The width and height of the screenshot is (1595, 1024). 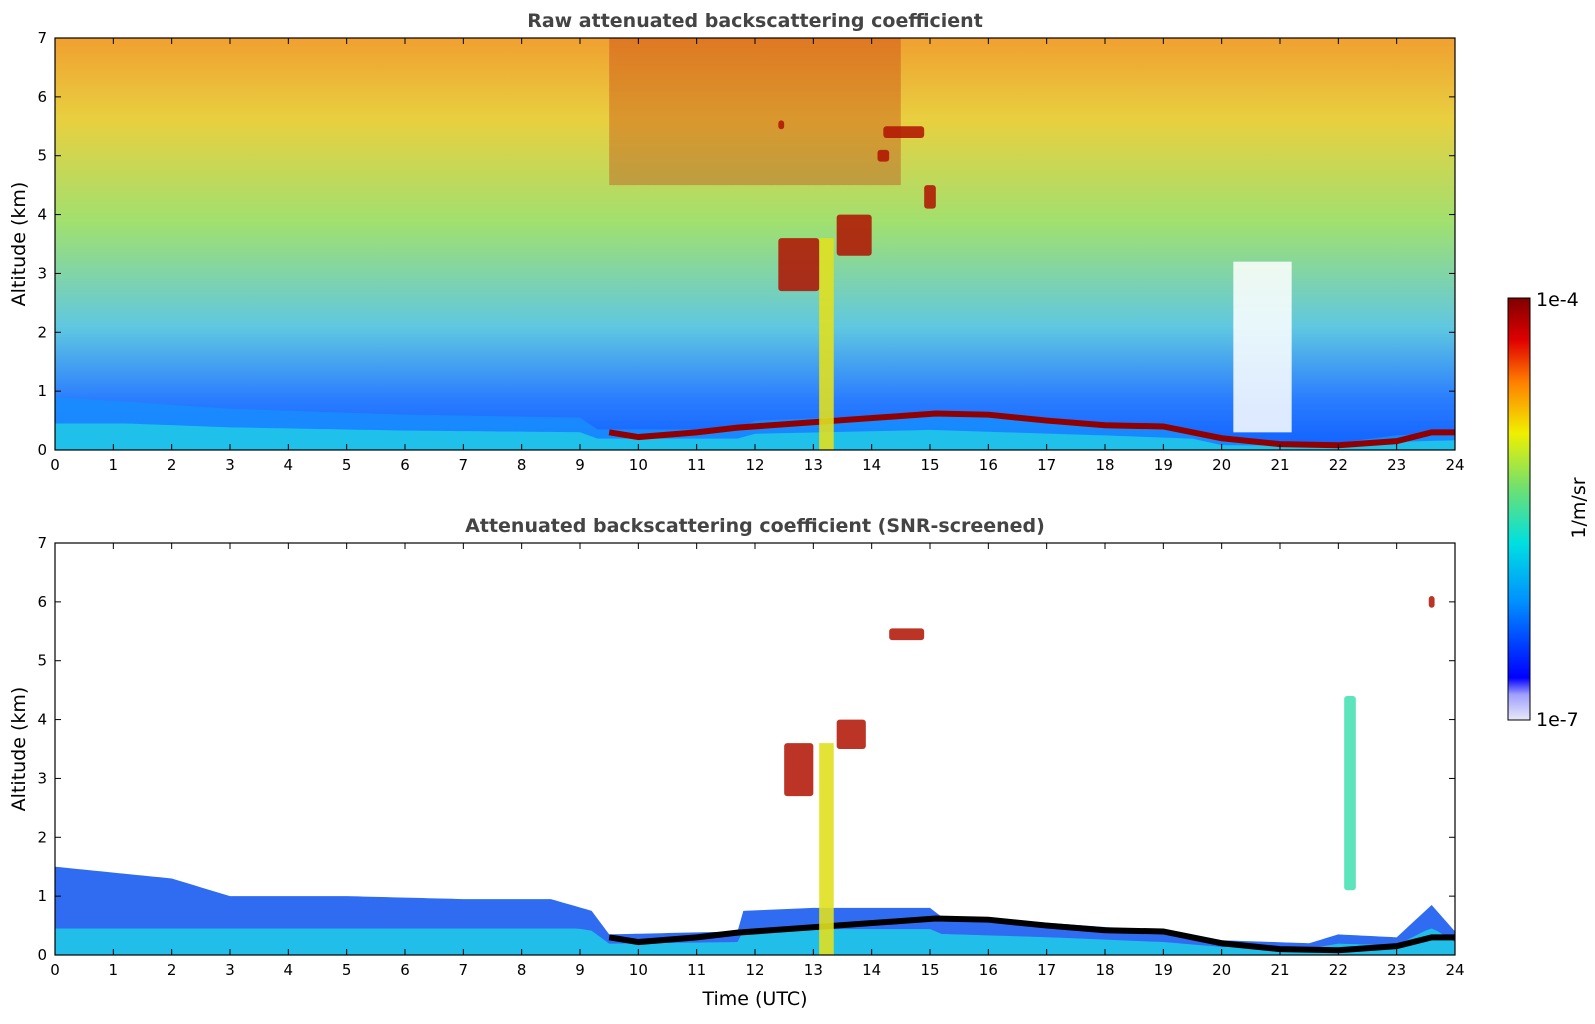 I want to click on colorbar-min-label: 1e-7, so click(x=1557, y=720).